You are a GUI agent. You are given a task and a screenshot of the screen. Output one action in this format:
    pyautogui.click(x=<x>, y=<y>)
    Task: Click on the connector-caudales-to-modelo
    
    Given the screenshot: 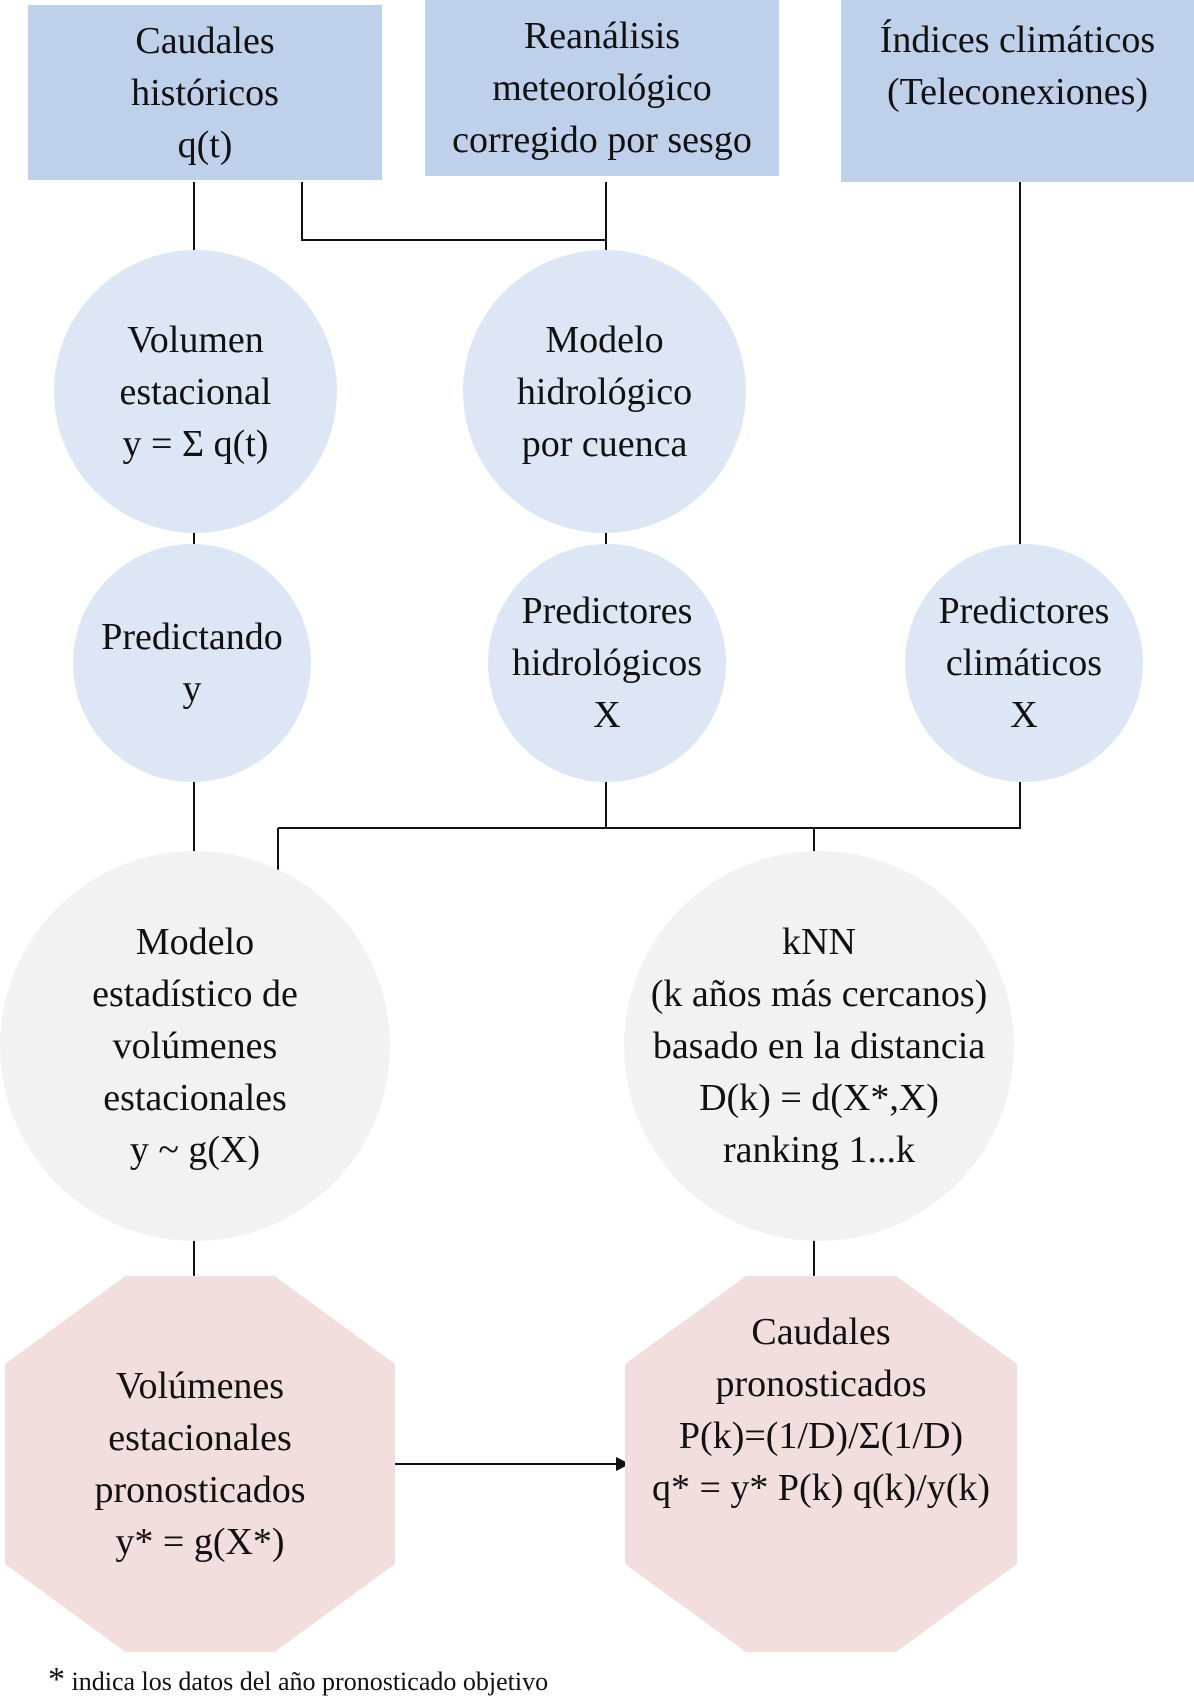 What is the action you would take?
    pyautogui.click(x=453, y=211)
    